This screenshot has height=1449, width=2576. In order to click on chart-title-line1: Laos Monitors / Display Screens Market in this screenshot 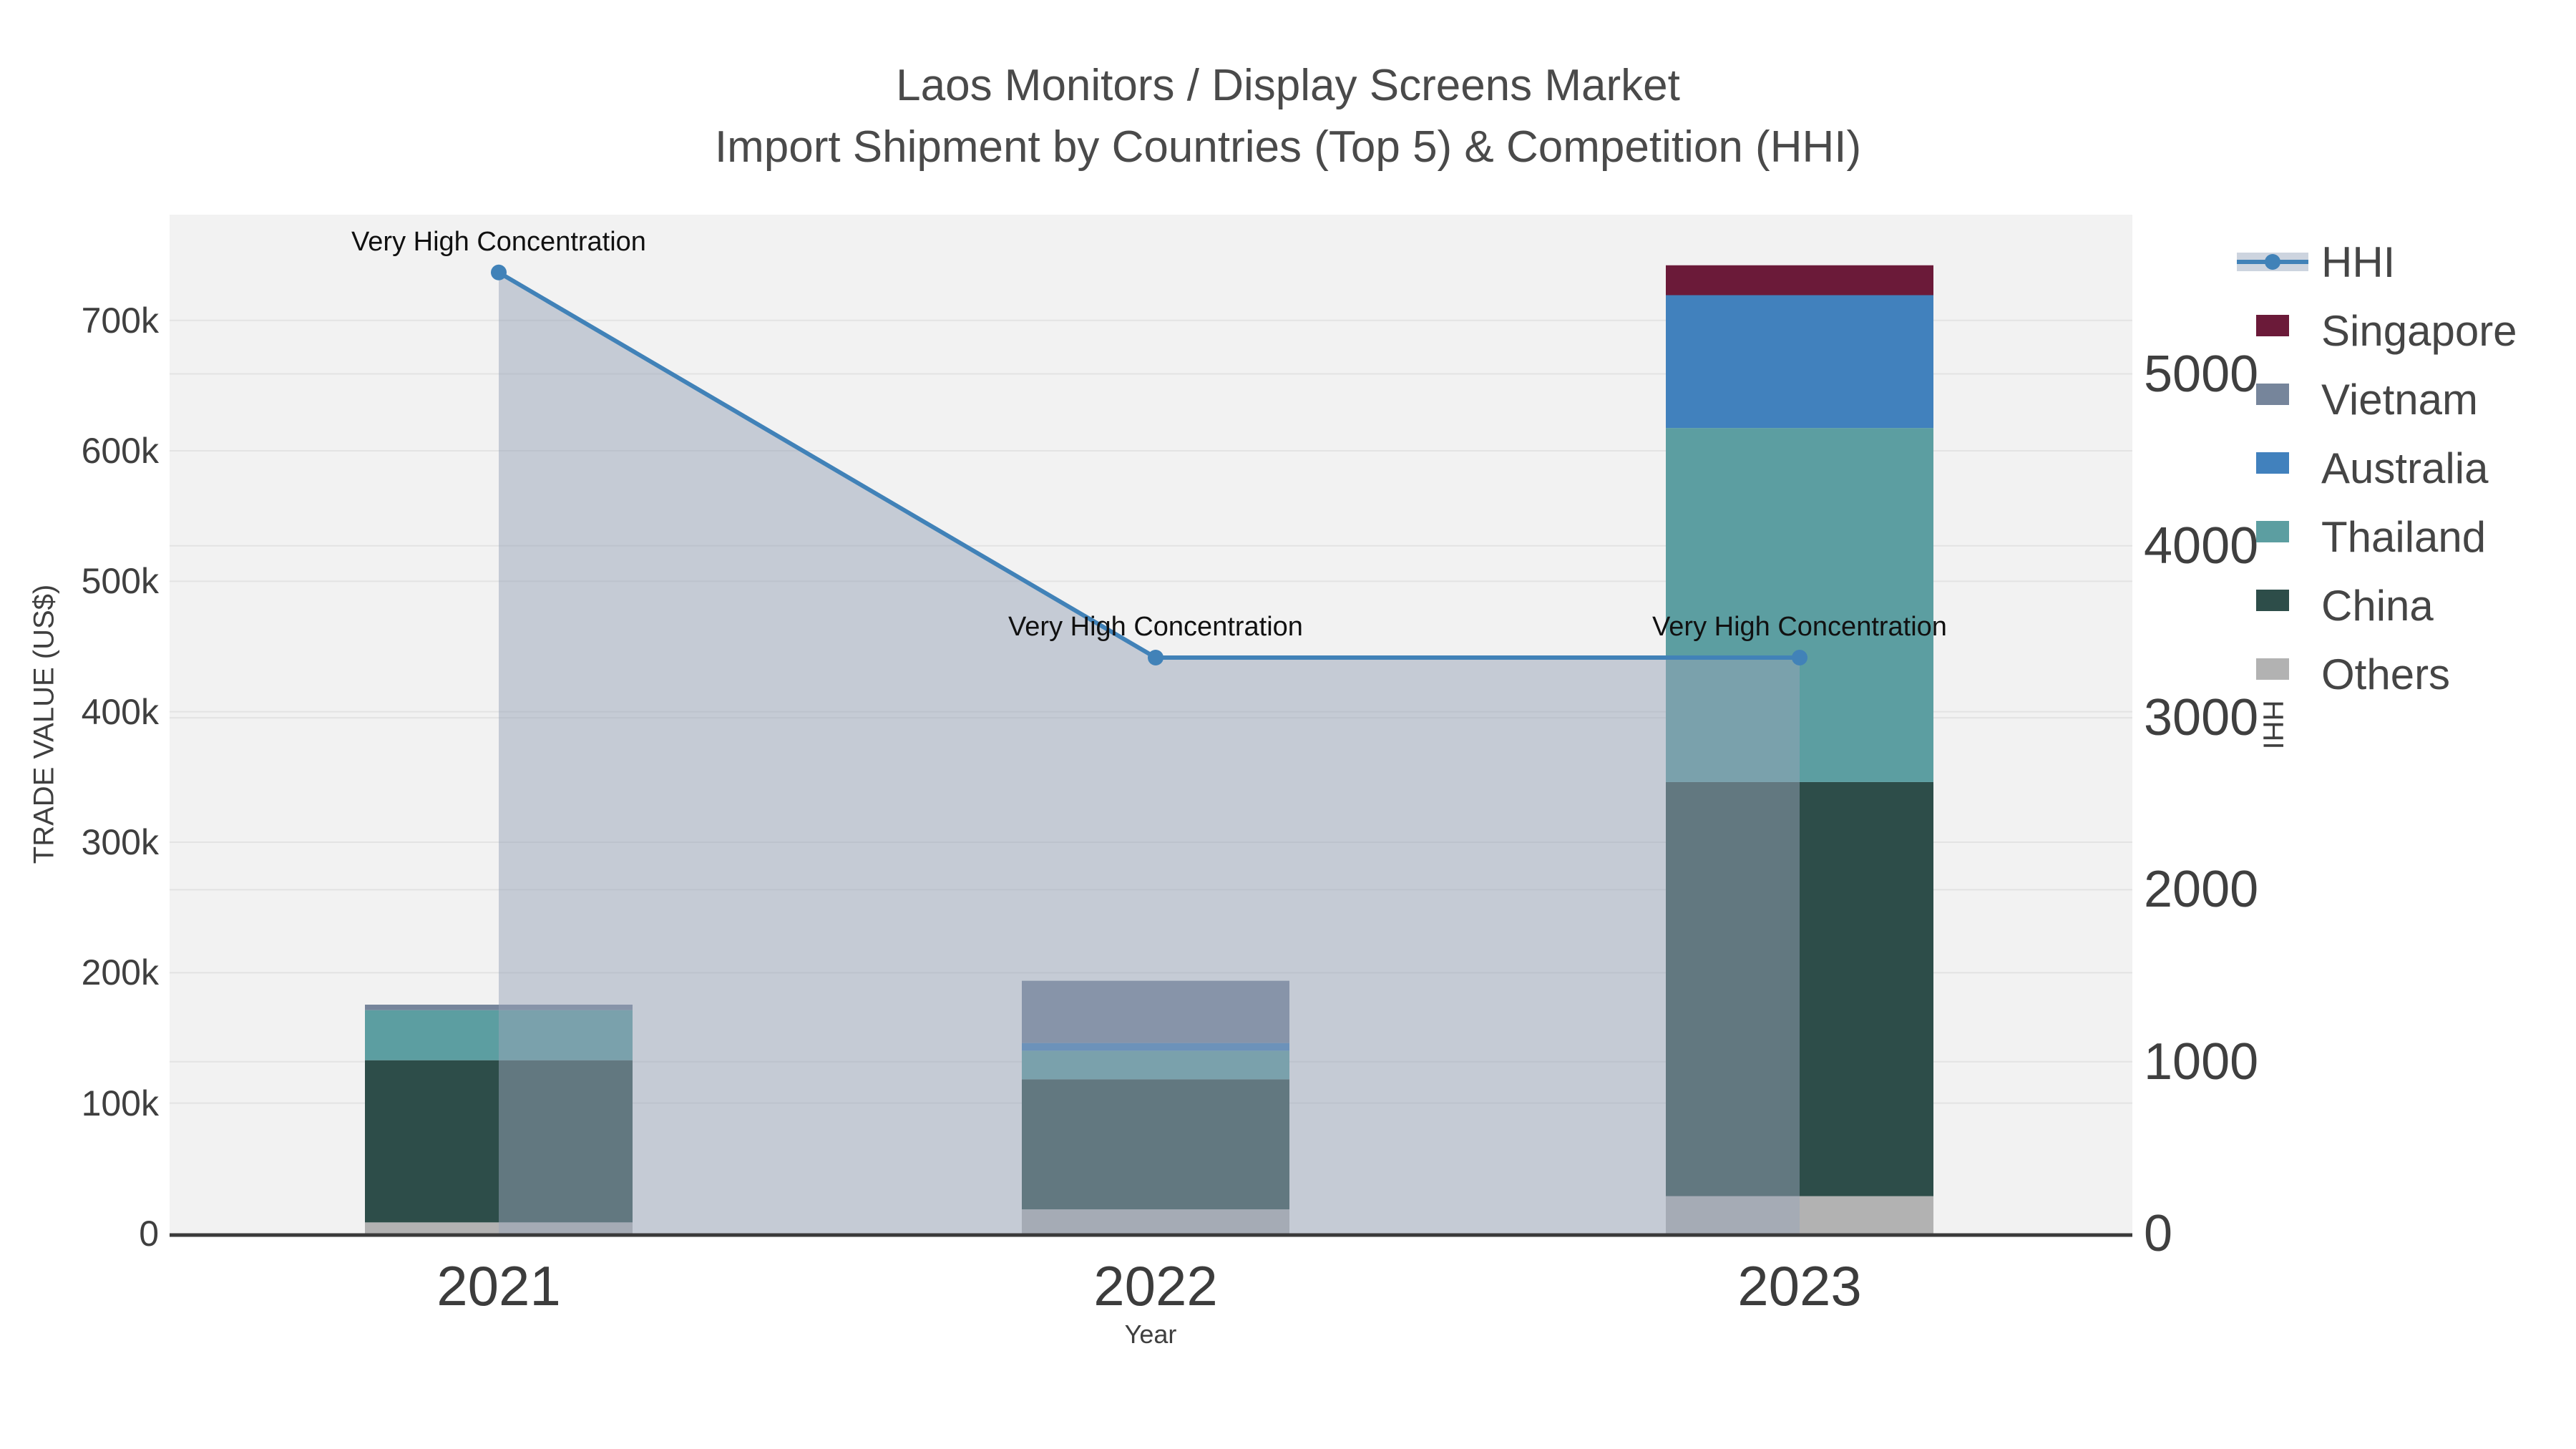, I will do `click(1288, 85)`.